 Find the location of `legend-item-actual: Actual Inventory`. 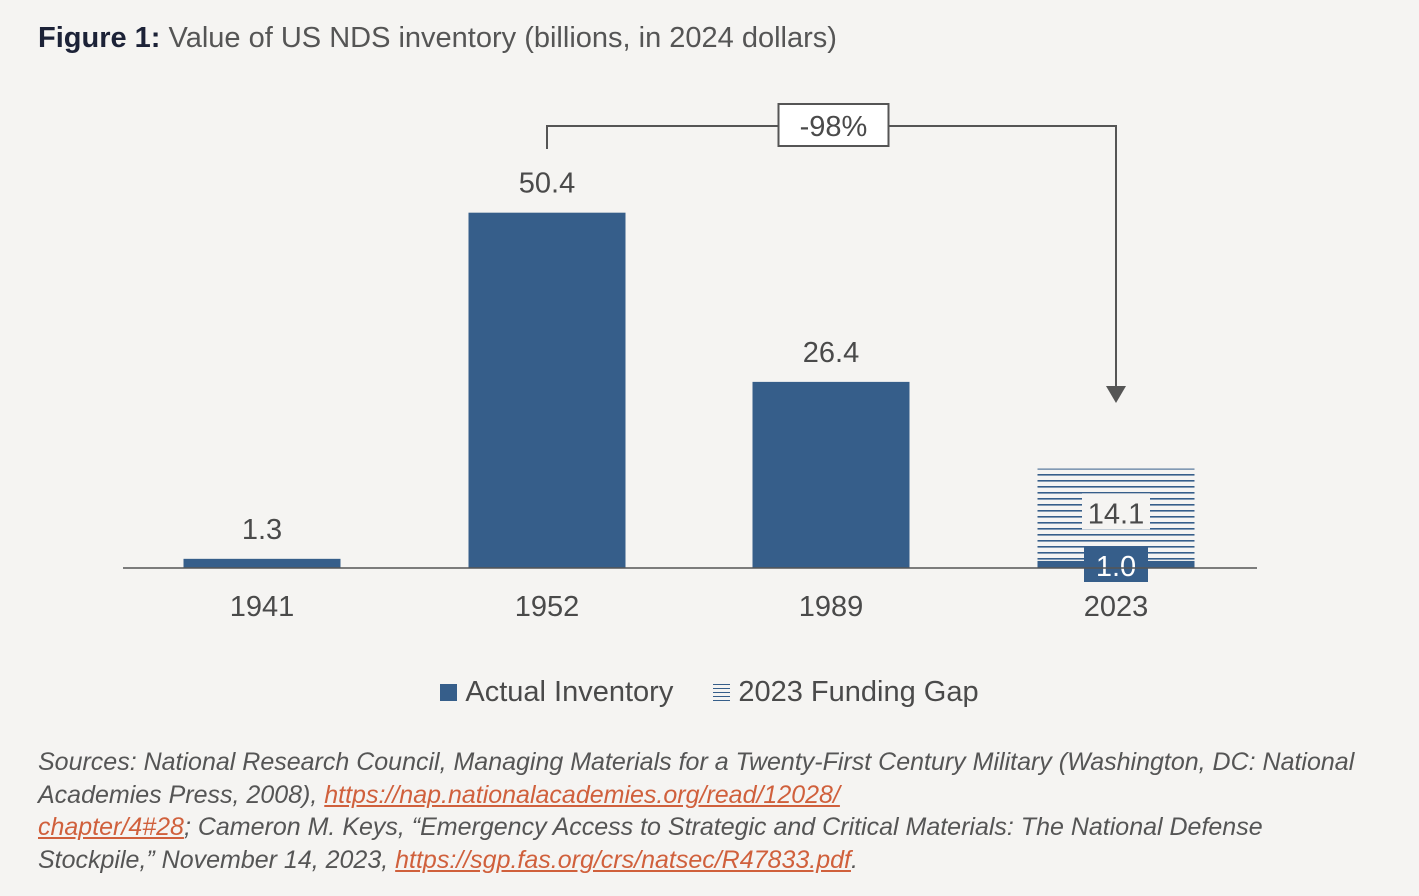

legend-item-actual: Actual Inventory is located at coordinates (556, 692).